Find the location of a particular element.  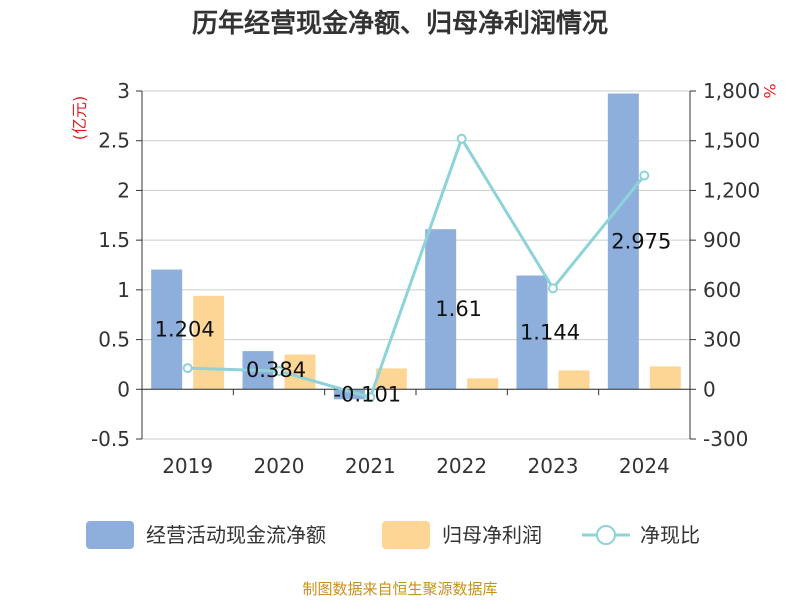

source-note: 制图数据来自恒生聚源数据库 is located at coordinates (399, 589).